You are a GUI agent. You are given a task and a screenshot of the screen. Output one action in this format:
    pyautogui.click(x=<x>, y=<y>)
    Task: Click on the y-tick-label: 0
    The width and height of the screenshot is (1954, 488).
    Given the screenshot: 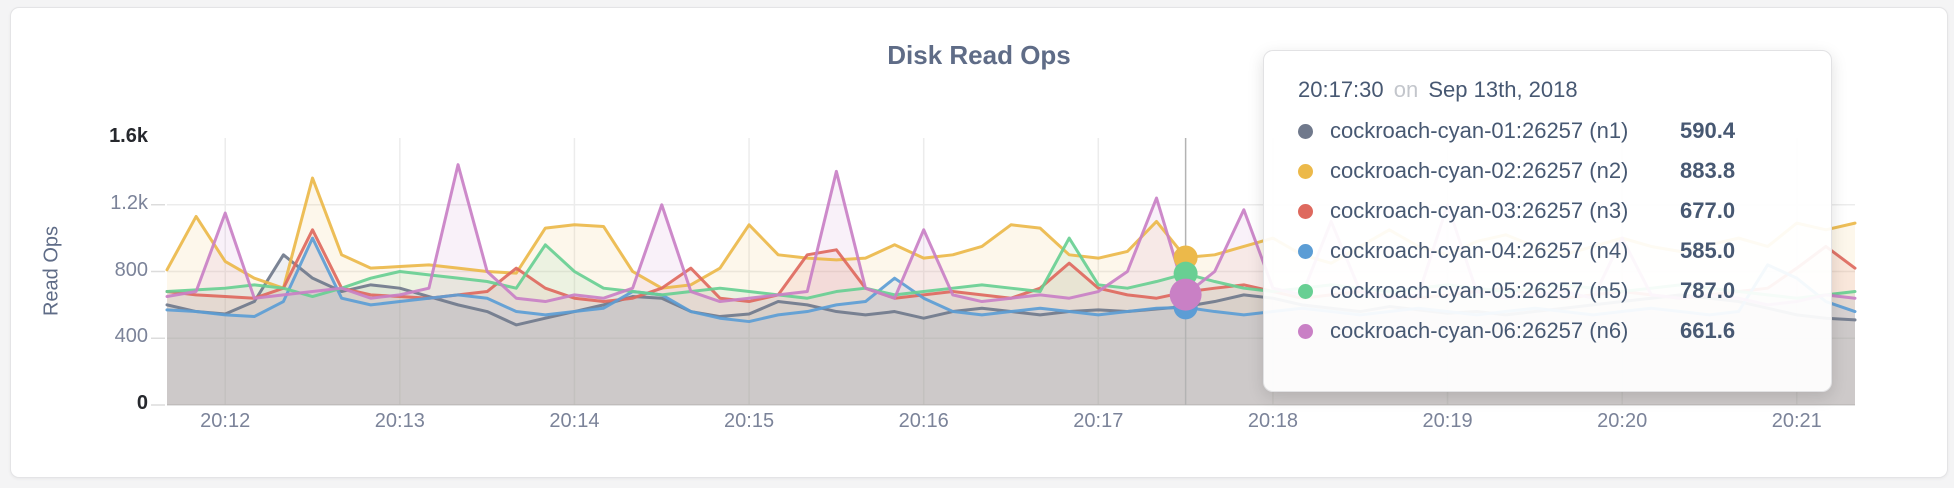 What is the action you would take?
    pyautogui.click(x=142, y=403)
    